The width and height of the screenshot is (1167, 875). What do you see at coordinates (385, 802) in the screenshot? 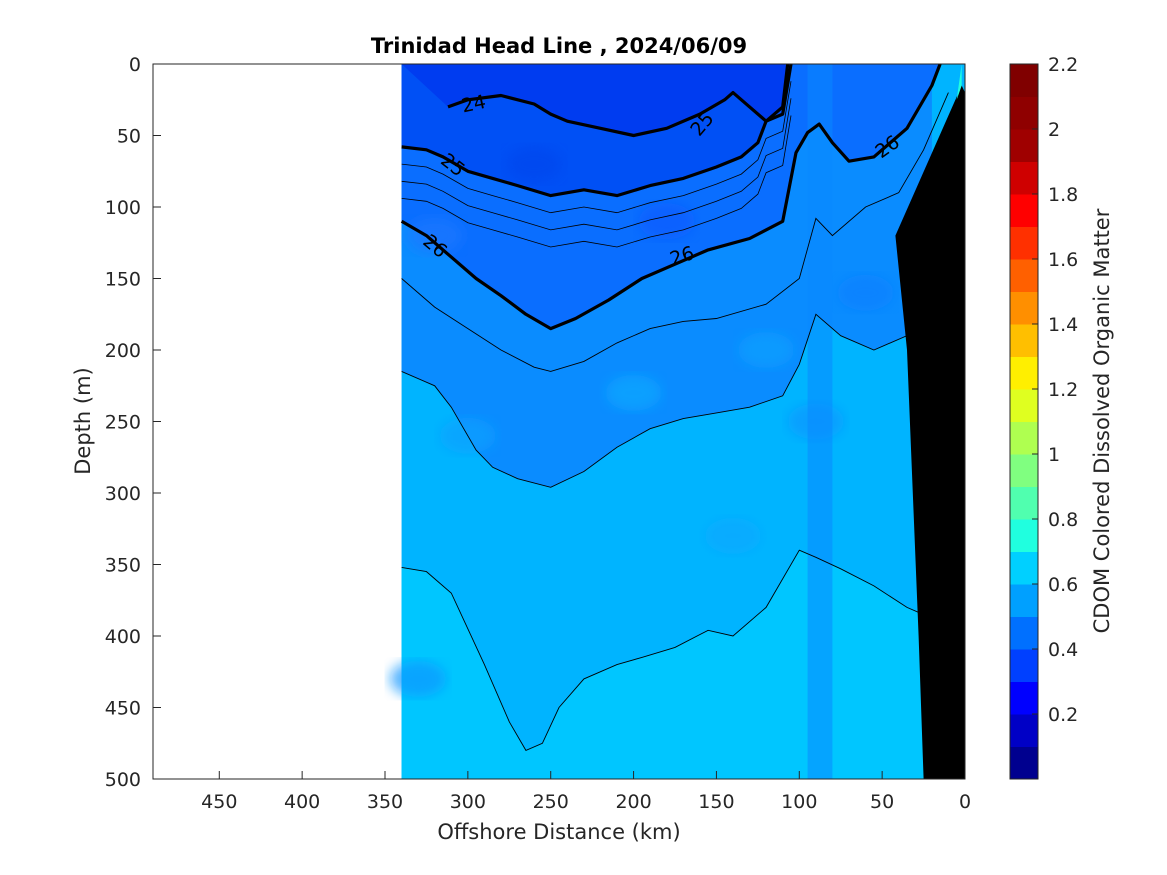
I see `x-tick-label-2: 350` at bounding box center [385, 802].